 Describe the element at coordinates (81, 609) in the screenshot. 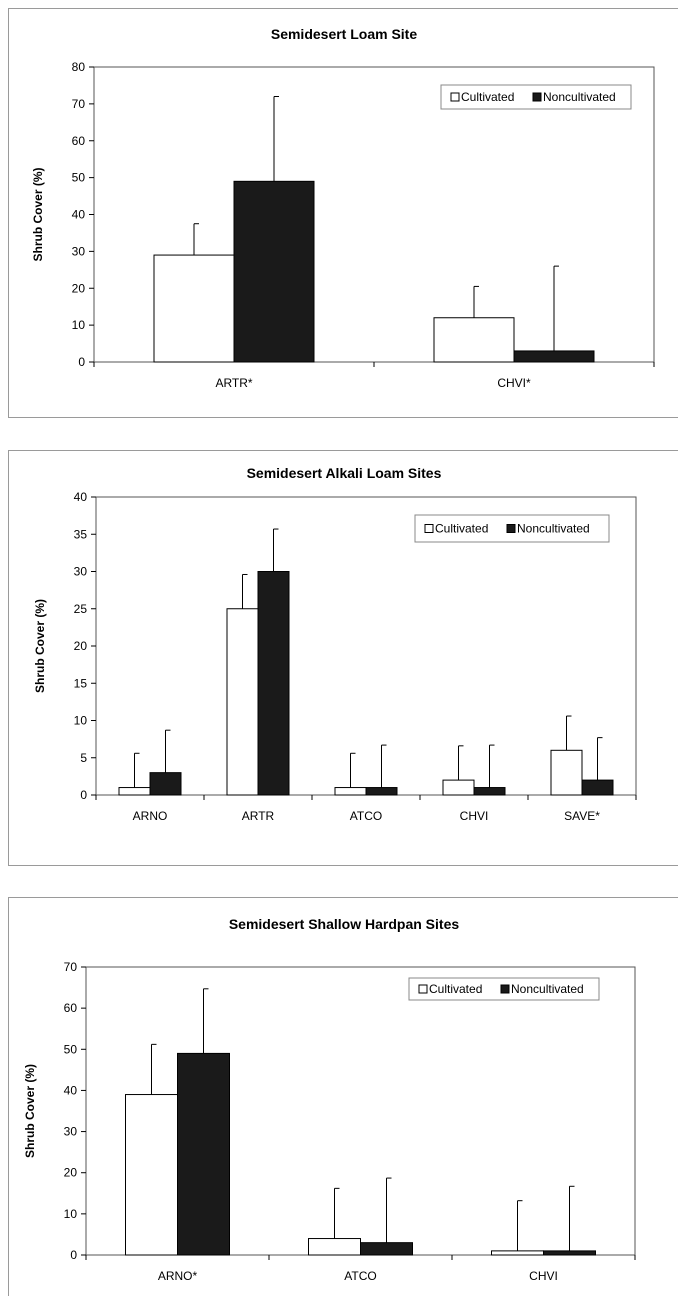

I see `y-tick-label: 25` at that location.